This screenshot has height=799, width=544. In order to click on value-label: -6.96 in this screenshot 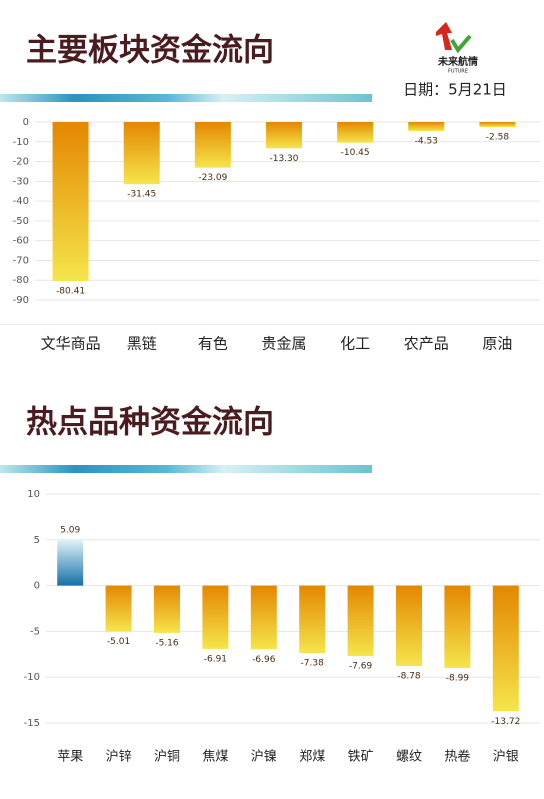, I will do `click(264, 660)`.